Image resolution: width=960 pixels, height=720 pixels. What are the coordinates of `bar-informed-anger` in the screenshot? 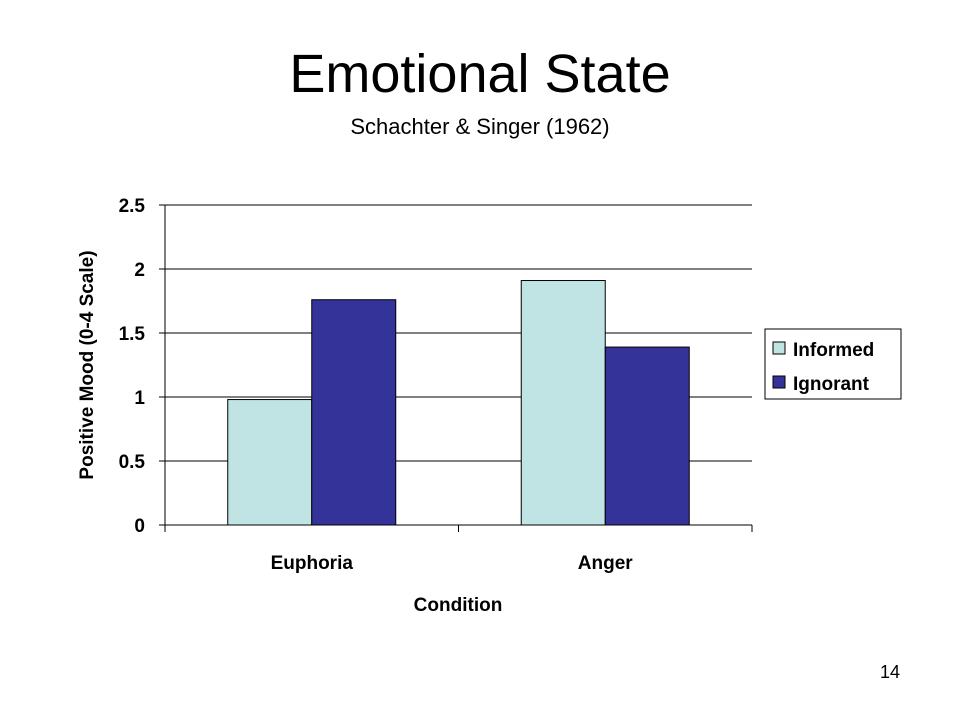 It's located at (563, 403).